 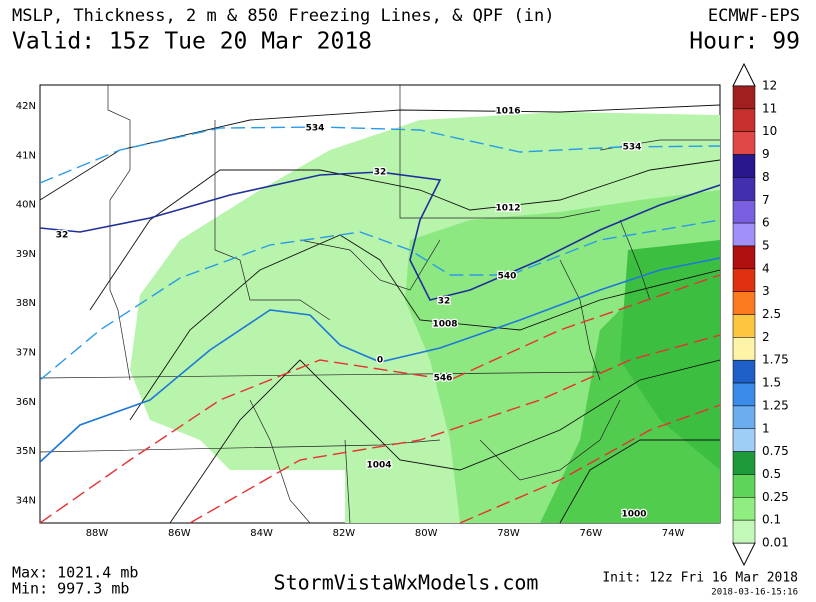 What do you see at coordinates (179, 533) in the screenshot?
I see `lon-label: 86W` at bounding box center [179, 533].